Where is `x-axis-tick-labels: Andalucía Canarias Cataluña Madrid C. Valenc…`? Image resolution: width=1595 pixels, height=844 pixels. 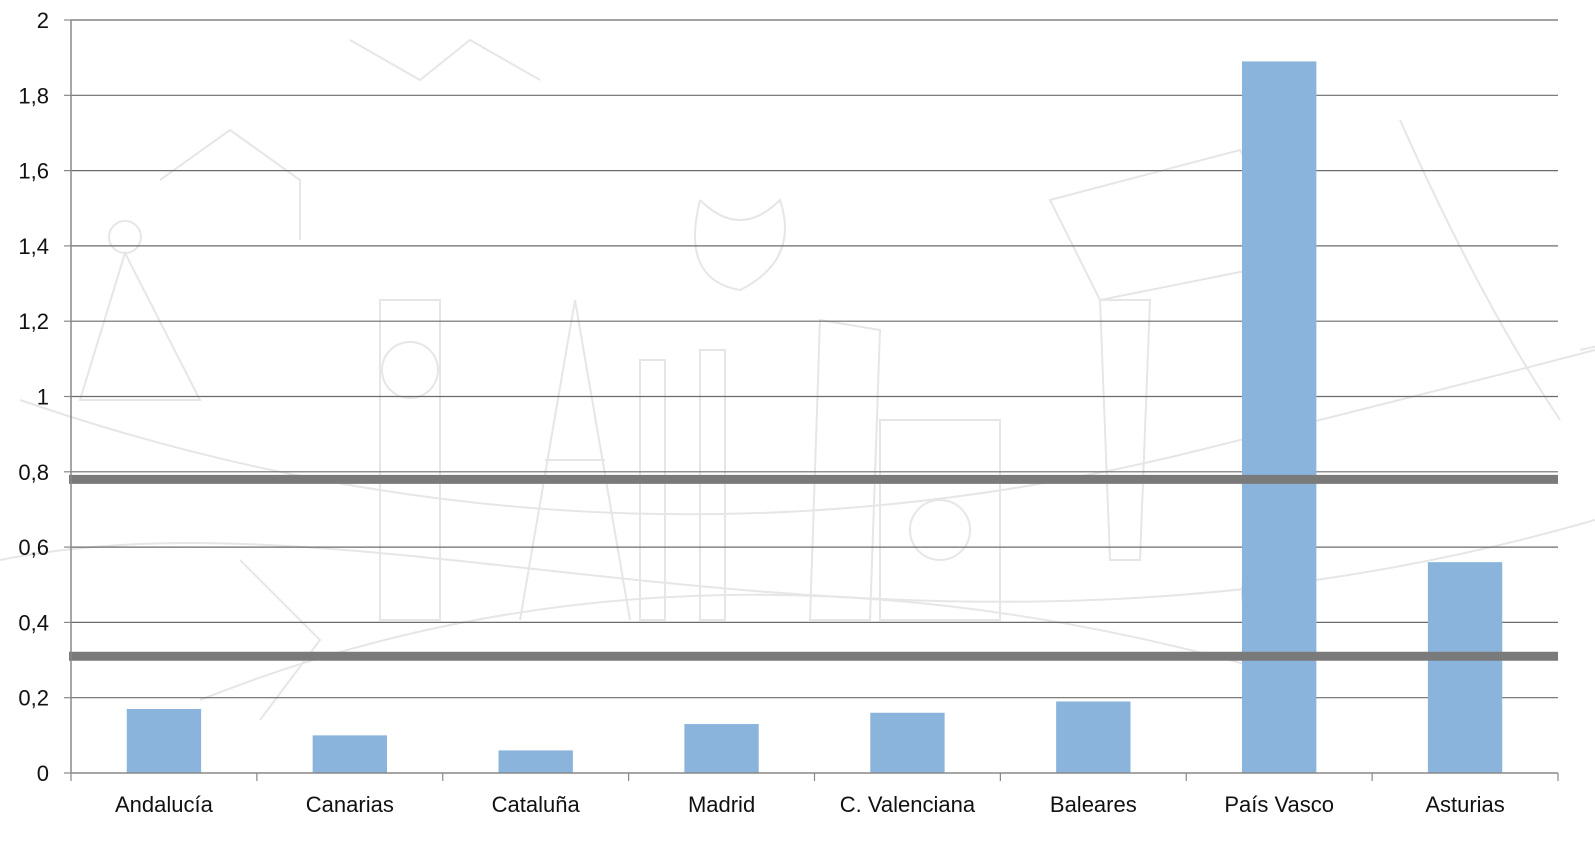 x-axis-tick-labels: Andalucía Canarias Cataluña Madrid C. Valenc… is located at coordinates (814, 795).